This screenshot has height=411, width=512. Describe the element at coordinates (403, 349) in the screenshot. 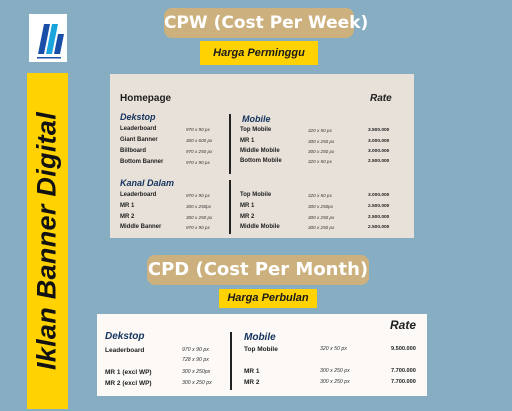

I see `list-item-price: 9.500.000` at that location.